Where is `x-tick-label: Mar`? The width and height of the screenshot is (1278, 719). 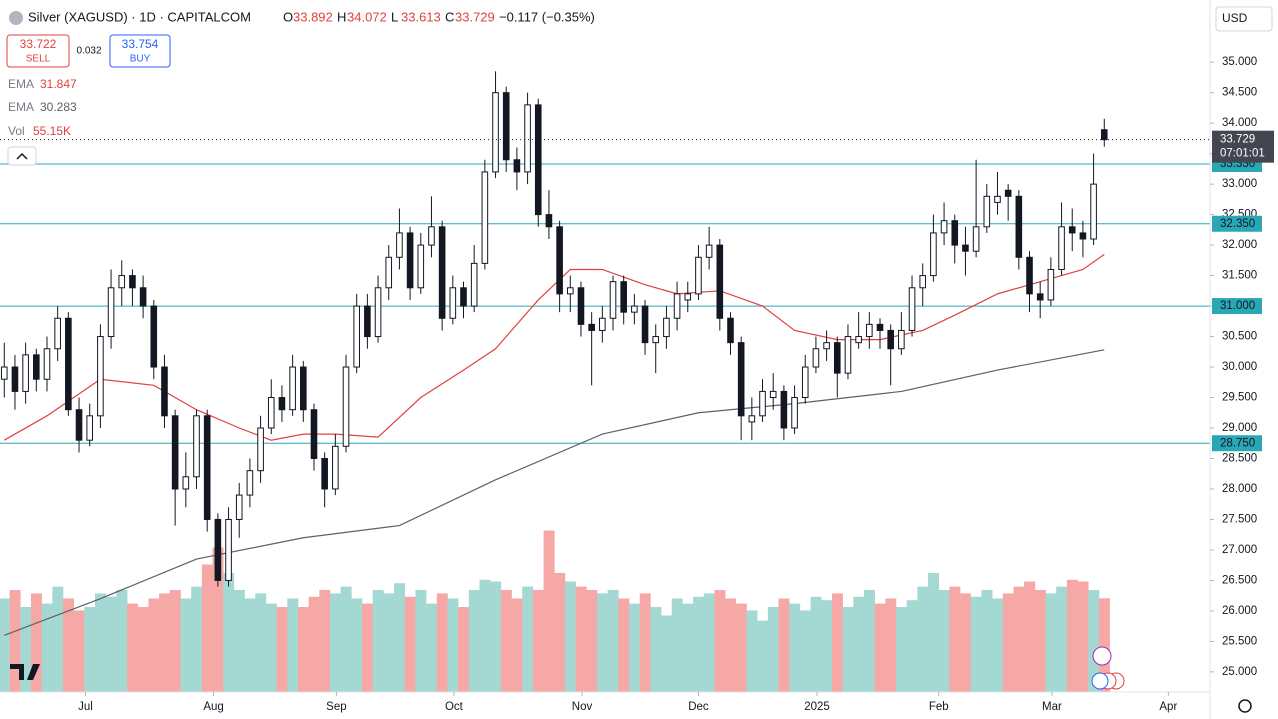
x-tick-label: Mar is located at coordinates (1052, 707).